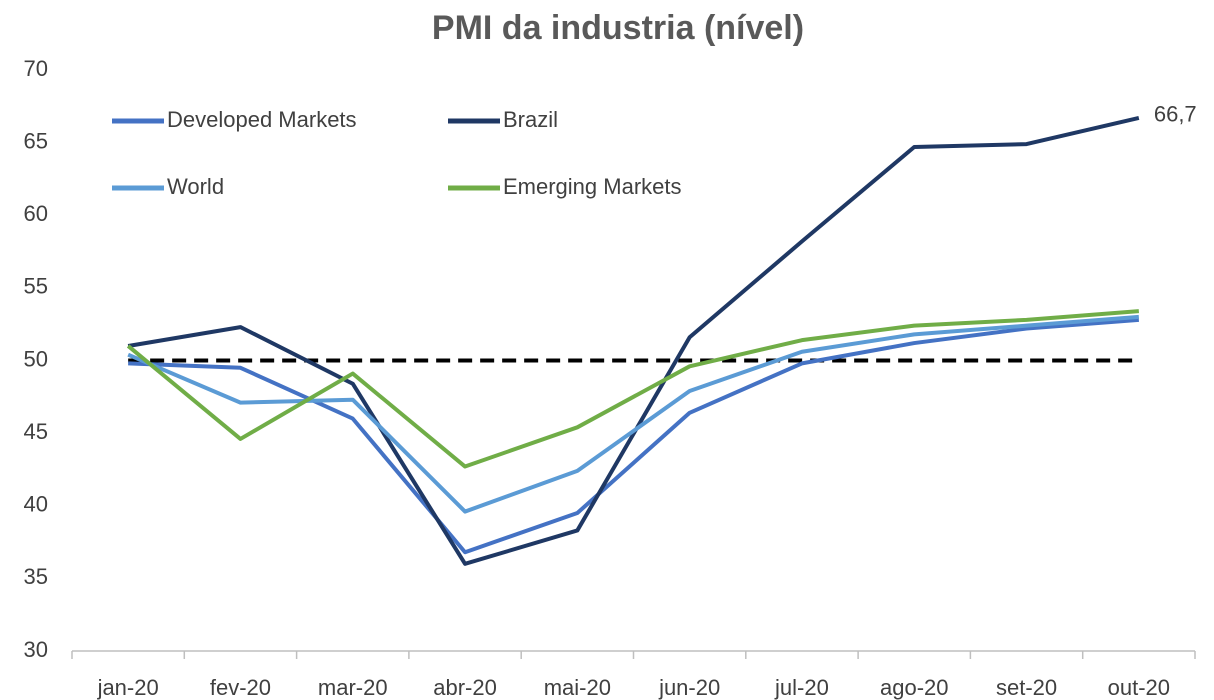  Describe the element at coordinates (36, 140) in the screenshot. I see `y-tick-label: 65` at that location.